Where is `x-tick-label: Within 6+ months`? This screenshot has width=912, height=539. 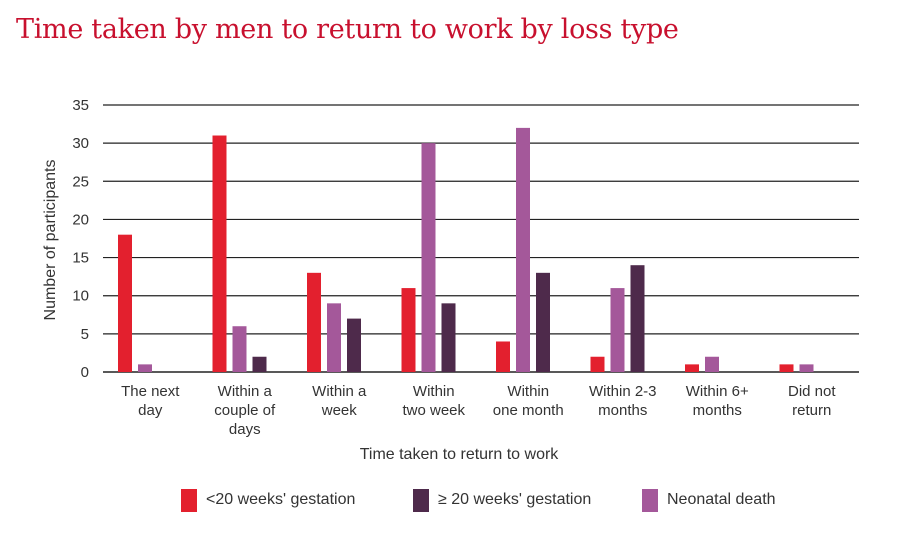 x-tick-label: Within 6+ months is located at coordinates (717, 401).